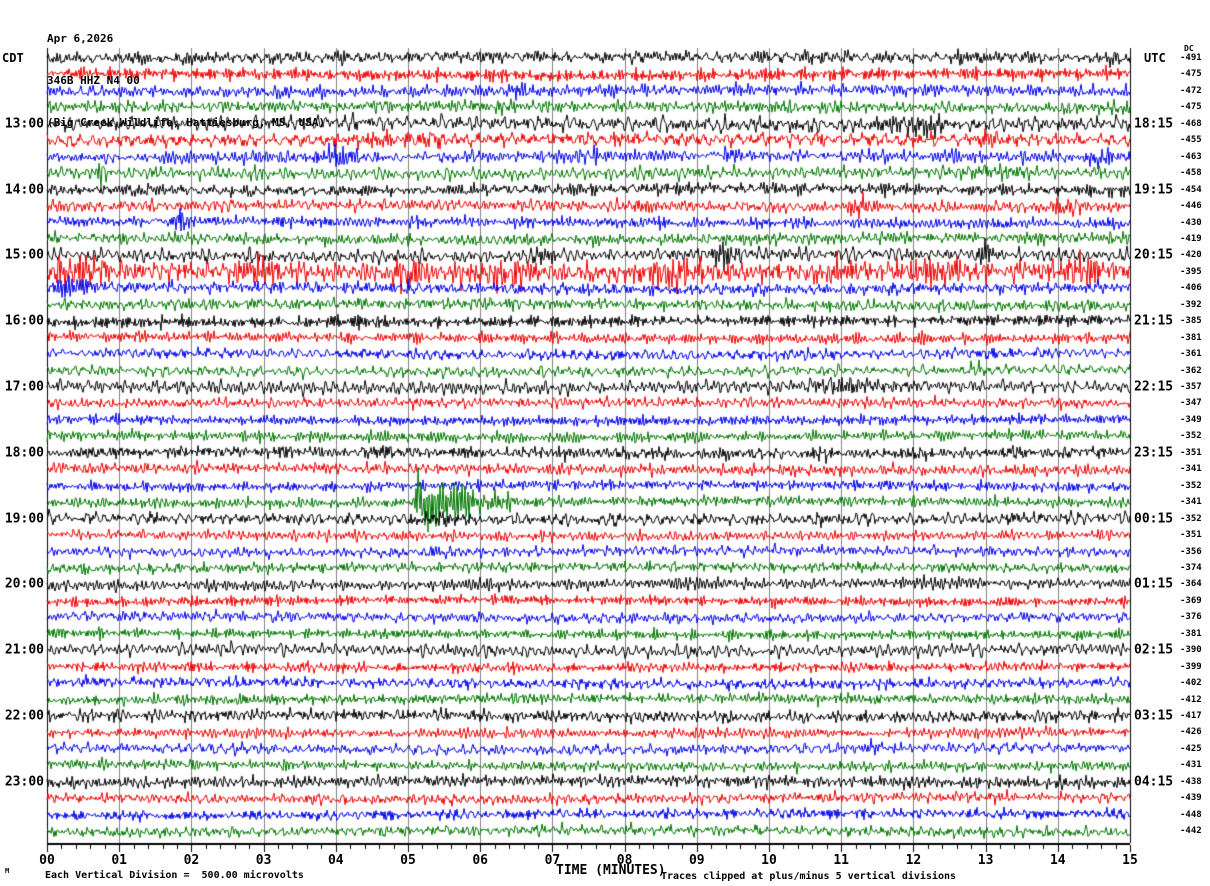 Image resolution: width=1210 pixels, height=886 pixels. What do you see at coordinates (1191, 370) in the screenshot?
I see `dc-offset-label: -362` at bounding box center [1191, 370].